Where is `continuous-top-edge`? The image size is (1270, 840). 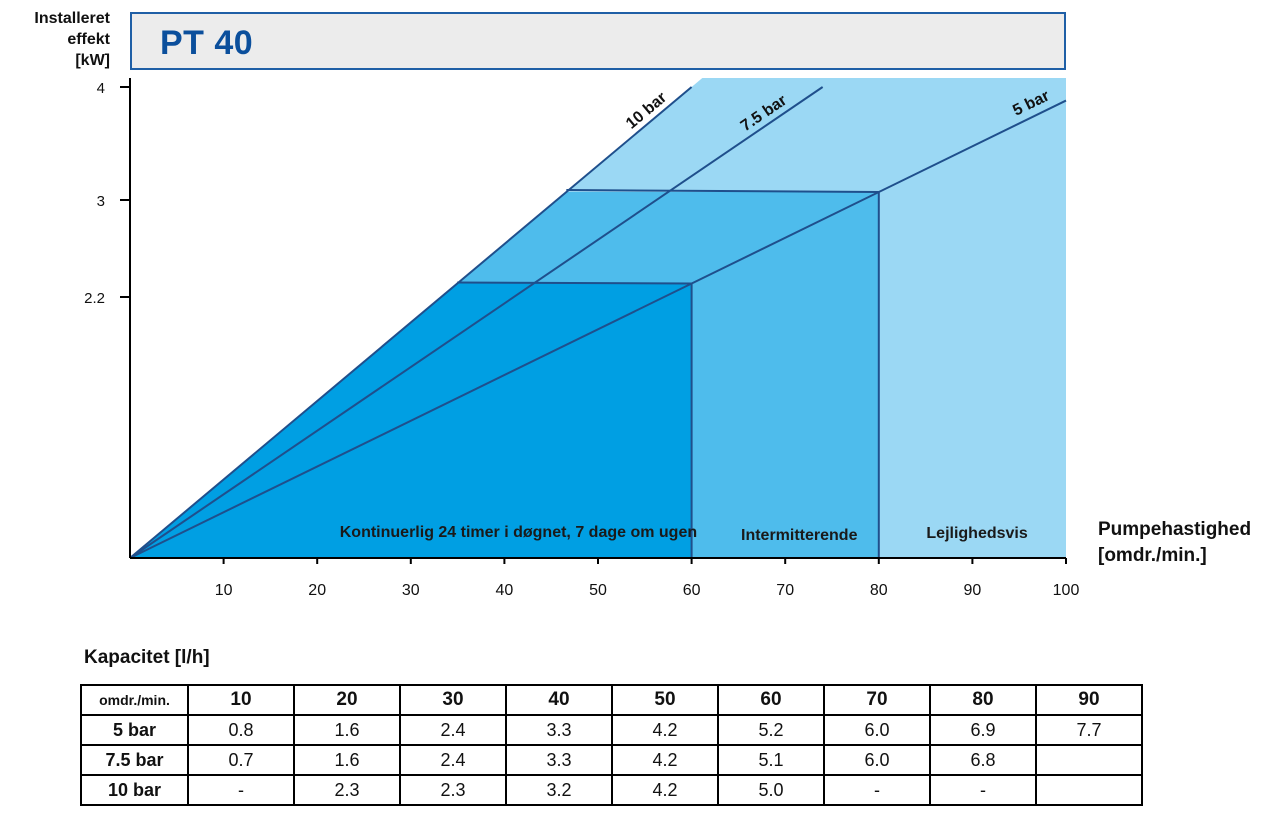 continuous-top-edge is located at coordinates (574, 283).